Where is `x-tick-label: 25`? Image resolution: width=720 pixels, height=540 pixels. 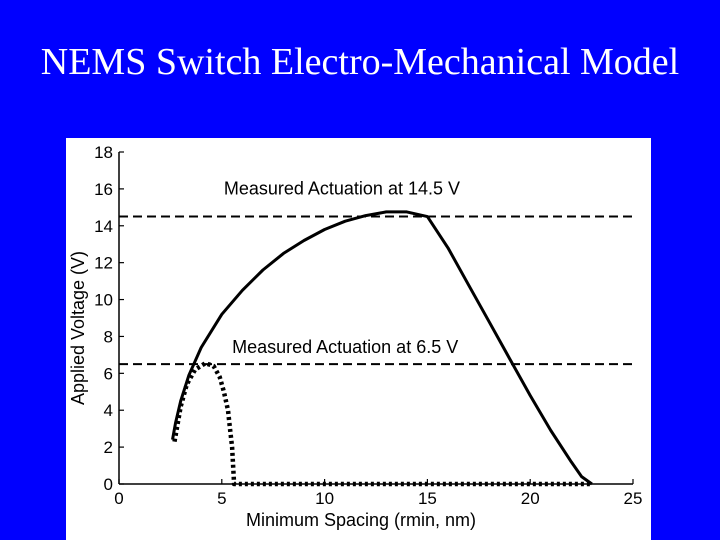 x-tick-label: 25 is located at coordinates (633, 498).